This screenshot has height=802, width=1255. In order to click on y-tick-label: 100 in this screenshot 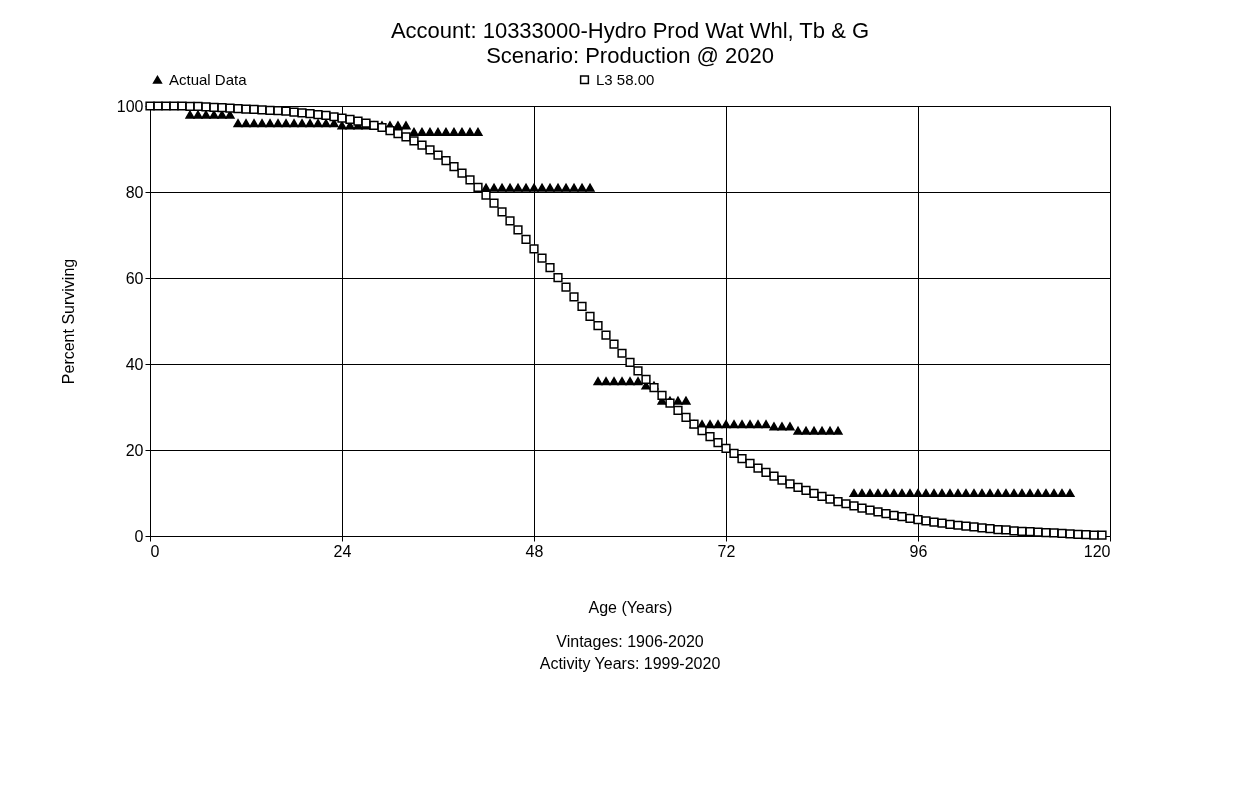, I will do `click(130, 106)`.